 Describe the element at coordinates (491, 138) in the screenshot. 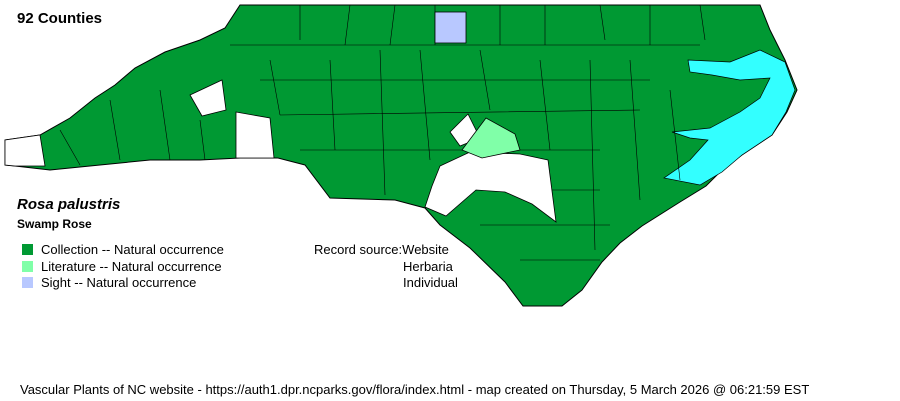

I see `county-literature` at that location.